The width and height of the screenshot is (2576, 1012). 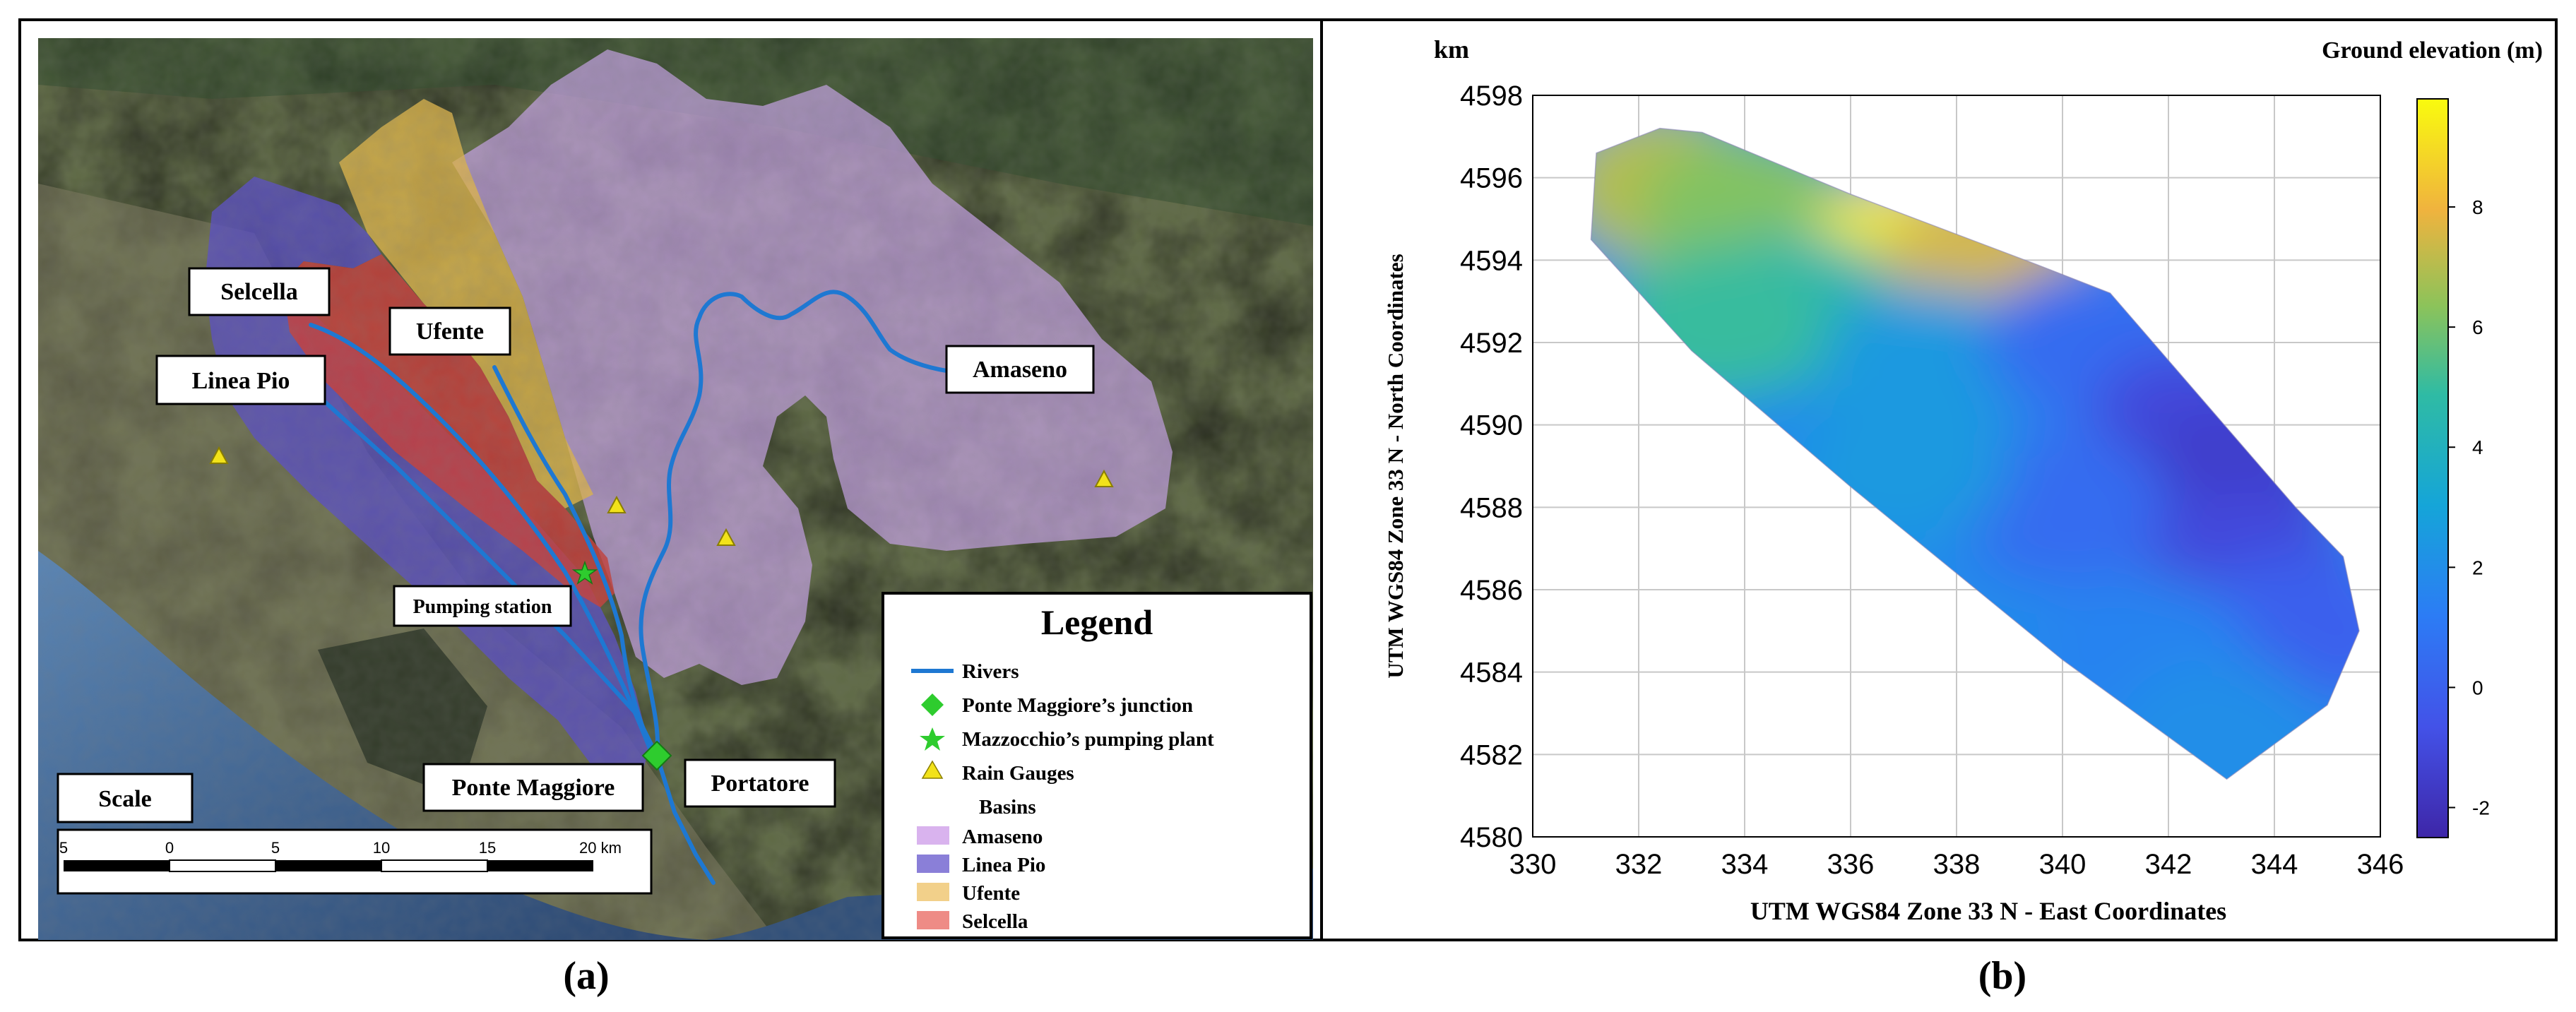 I want to click on label-linea-pio-text: Linea Pio, so click(x=241, y=381).